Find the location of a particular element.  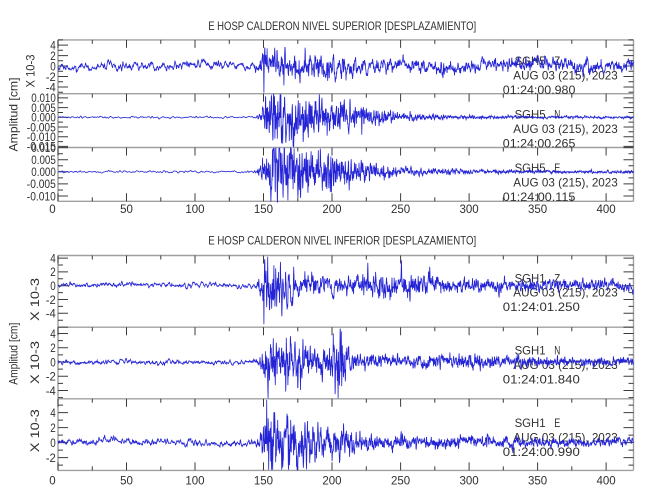

svg-text: 01:24:00.115 is located at coordinates (539, 197).